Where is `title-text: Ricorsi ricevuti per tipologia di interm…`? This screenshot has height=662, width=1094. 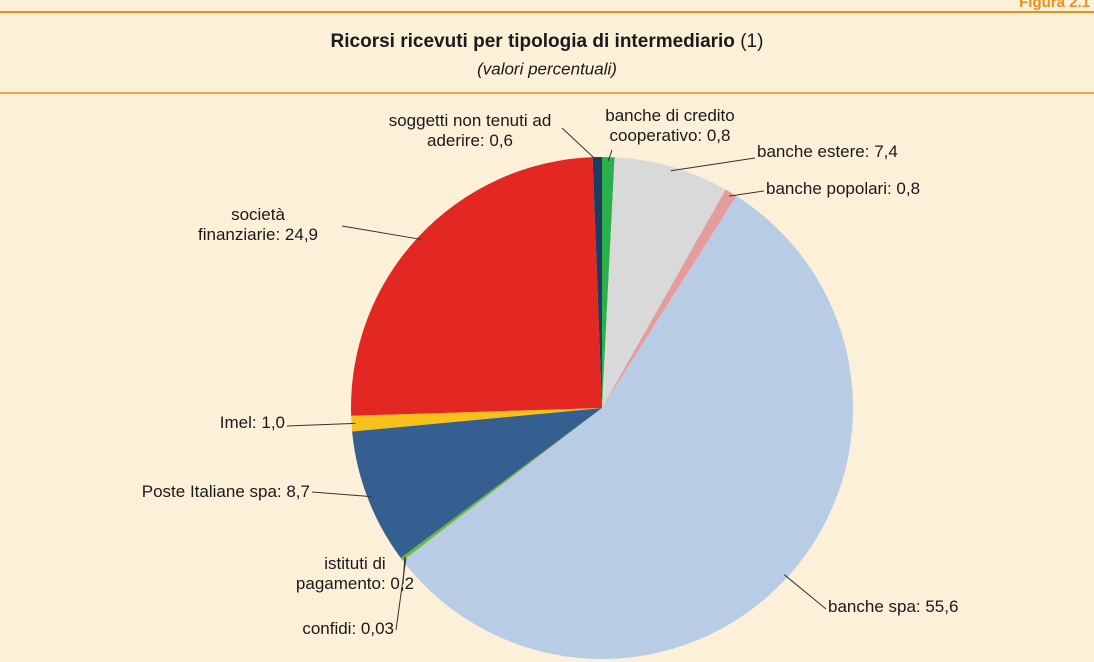
title-text: Ricorsi ricevuti per tipologia di interm… is located at coordinates (533, 41).